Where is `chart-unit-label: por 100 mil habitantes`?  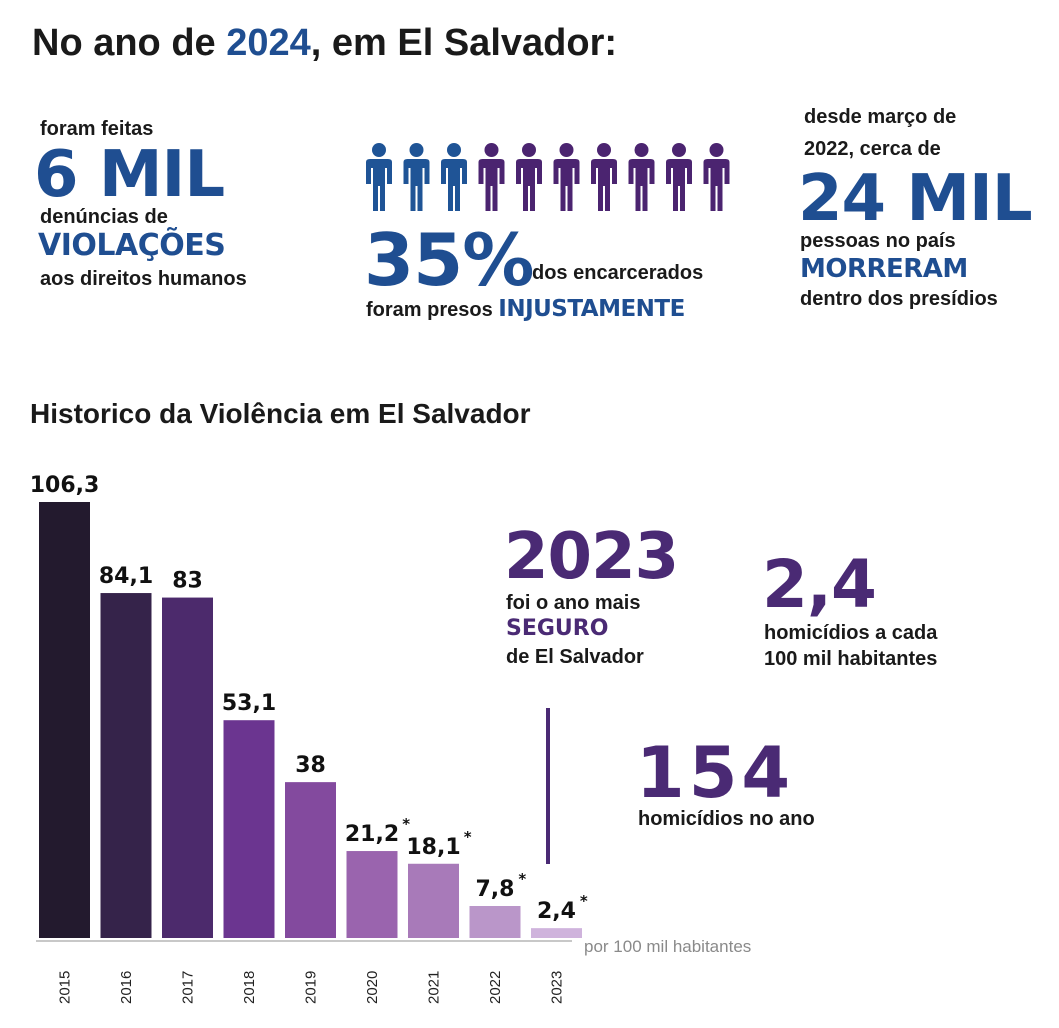 chart-unit-label: por 100 mil habitantes is located at coordinates (667, 946).